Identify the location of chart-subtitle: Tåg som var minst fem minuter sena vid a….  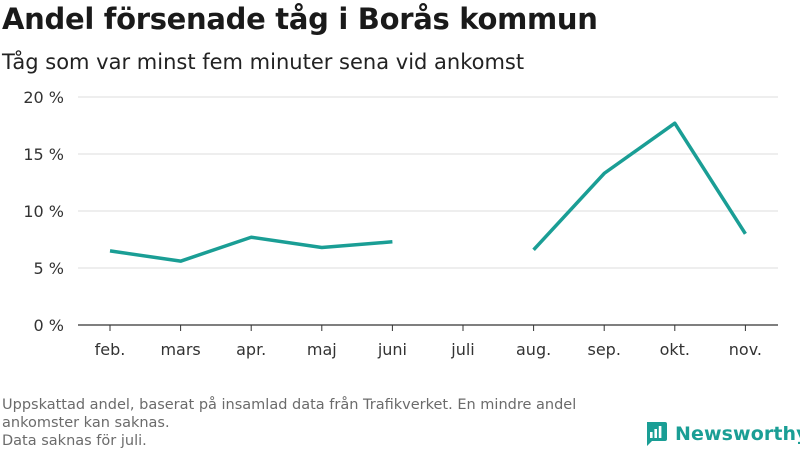
(263, 62).